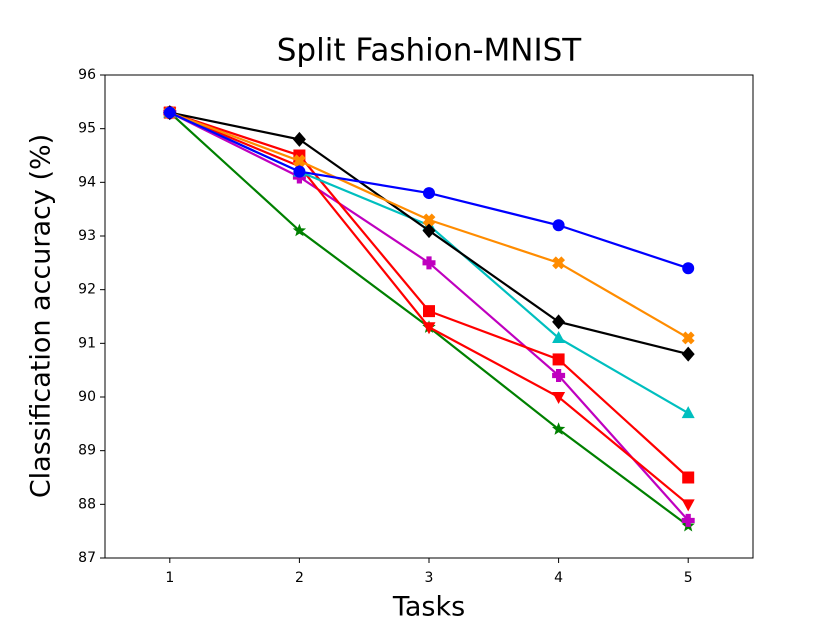  Describe the element at coordinates (87, 75) in the screenshot. I see `y-tick-label: 96` at that location.